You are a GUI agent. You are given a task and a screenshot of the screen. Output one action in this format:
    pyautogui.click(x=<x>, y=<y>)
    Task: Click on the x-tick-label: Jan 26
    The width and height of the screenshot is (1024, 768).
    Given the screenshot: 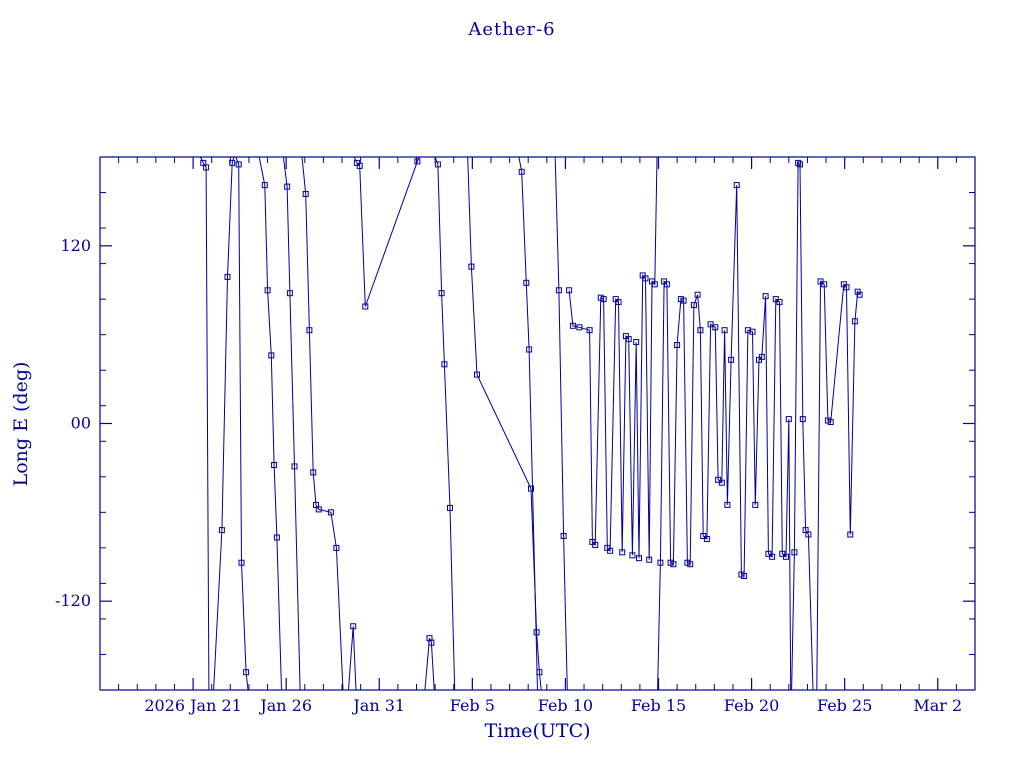 What is the action you would take?
    pyautogui.click(x=285, y=705)
    